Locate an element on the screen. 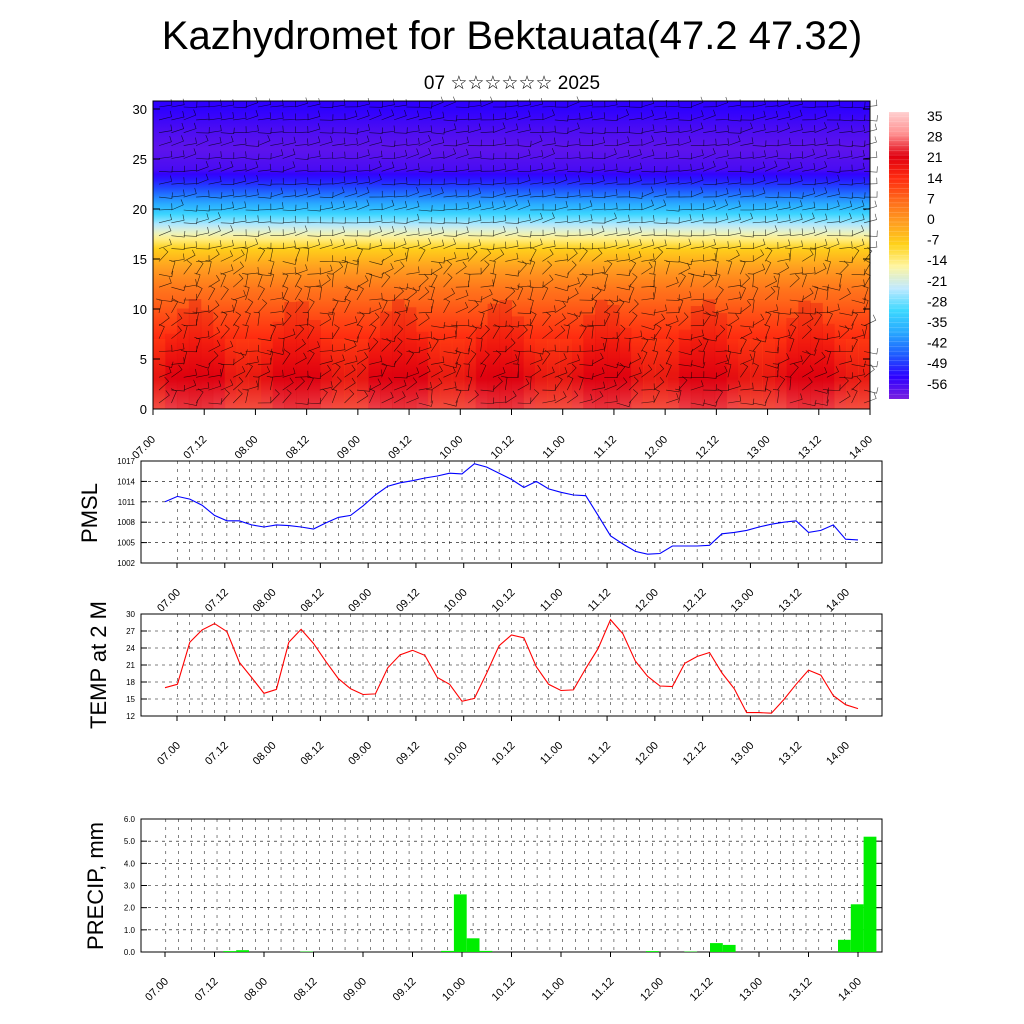 The image size is (1024, 1024). x-tick-label: 09.12 is located at coordinates (400, 448).